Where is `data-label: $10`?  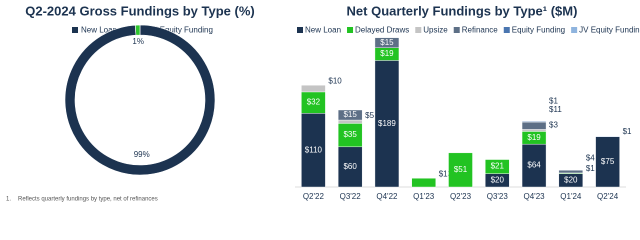
data-label: $10 is located at coordinates (335, 80).